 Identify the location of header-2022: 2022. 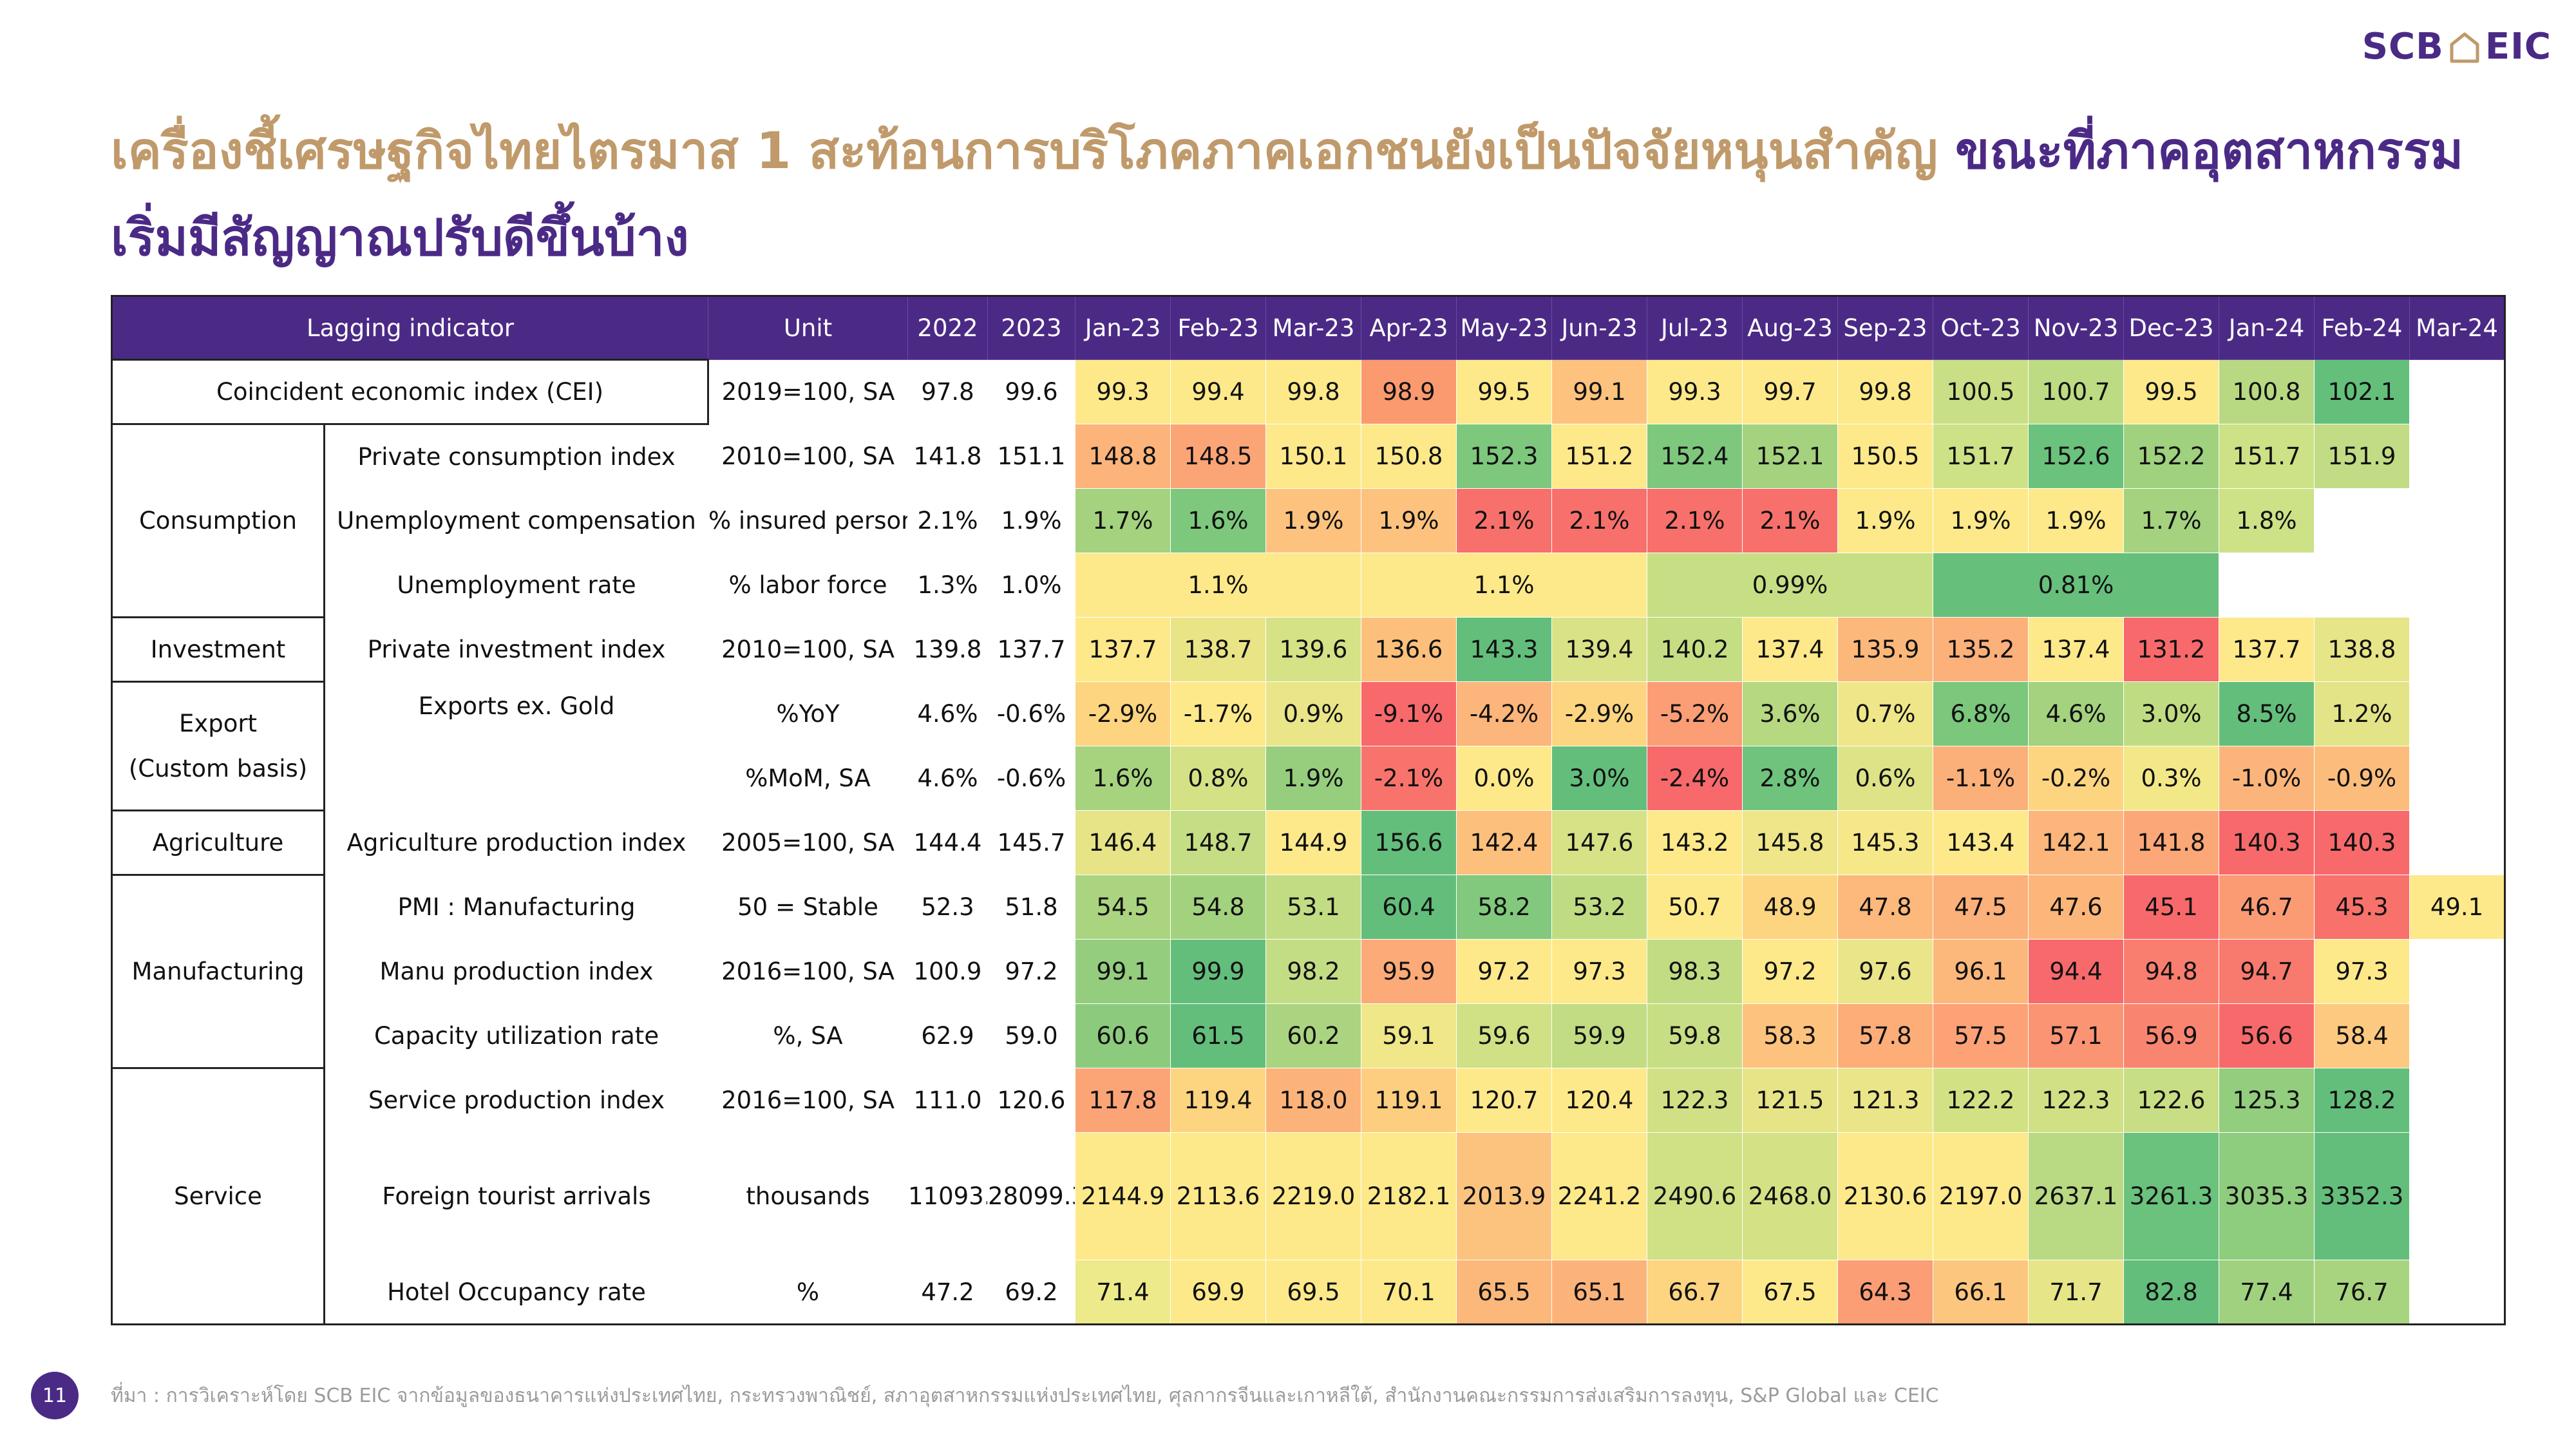
(948, 328).